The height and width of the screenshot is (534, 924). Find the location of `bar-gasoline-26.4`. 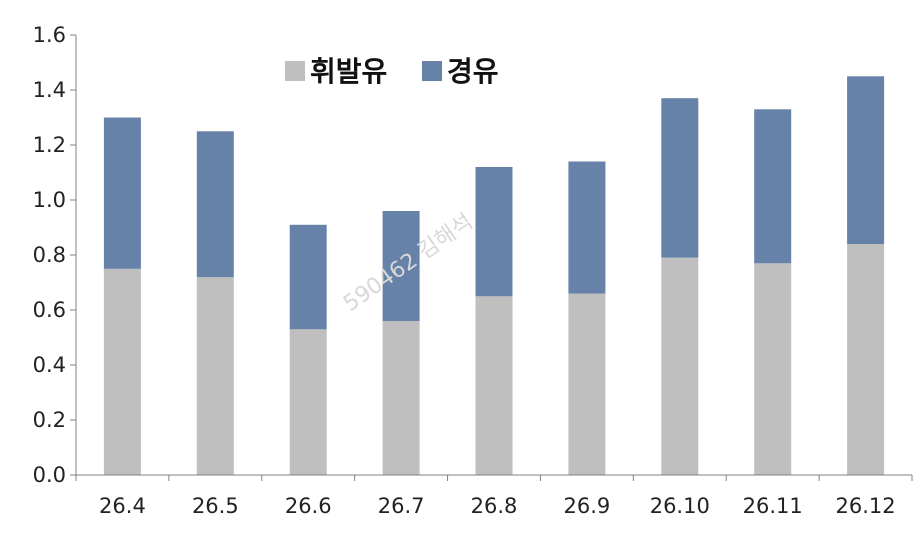

bar-gasoline-26.4 is located at coordinates (122, 372).